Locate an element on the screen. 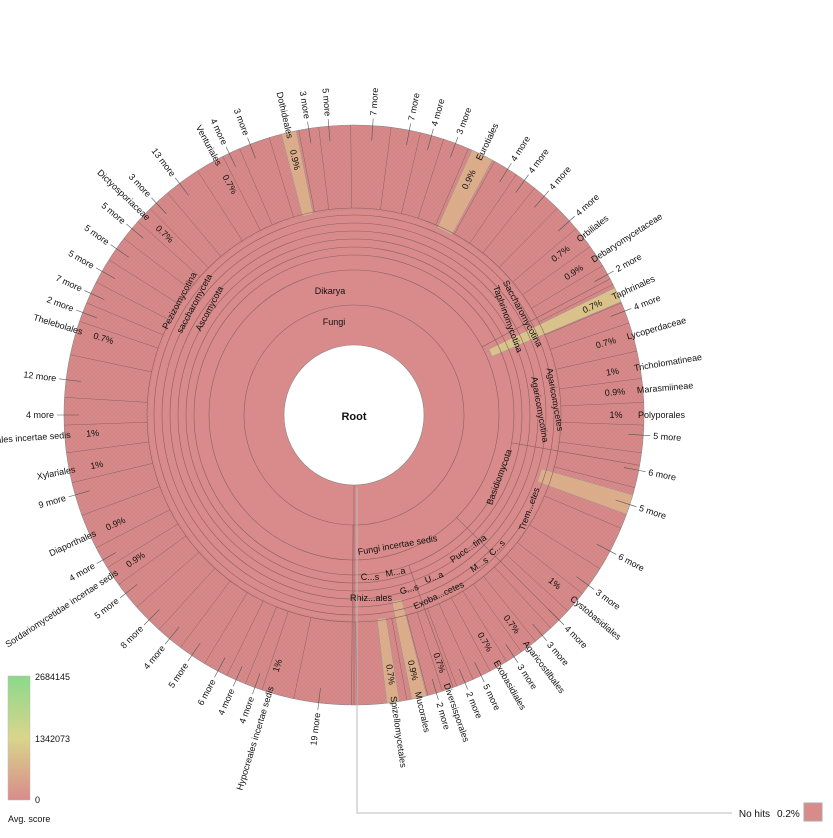  segment-label: 19 more is located at coordinates (315, 729).